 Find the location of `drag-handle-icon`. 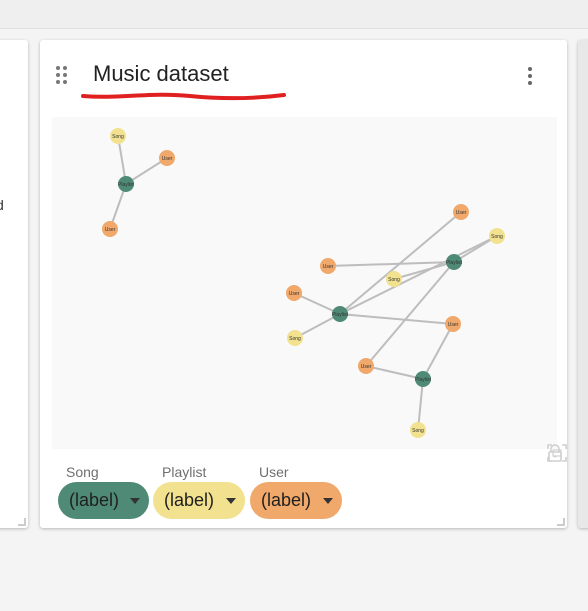

drag-handle-icon is located at coordinates (62, 75).